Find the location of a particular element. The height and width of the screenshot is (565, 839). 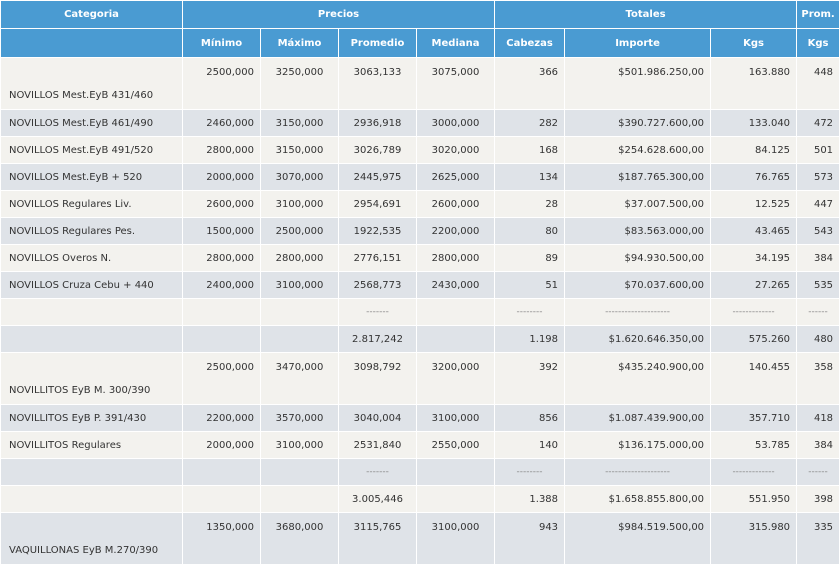

promedio-cell: 2.817,242 is located at coordinates (378, 339).